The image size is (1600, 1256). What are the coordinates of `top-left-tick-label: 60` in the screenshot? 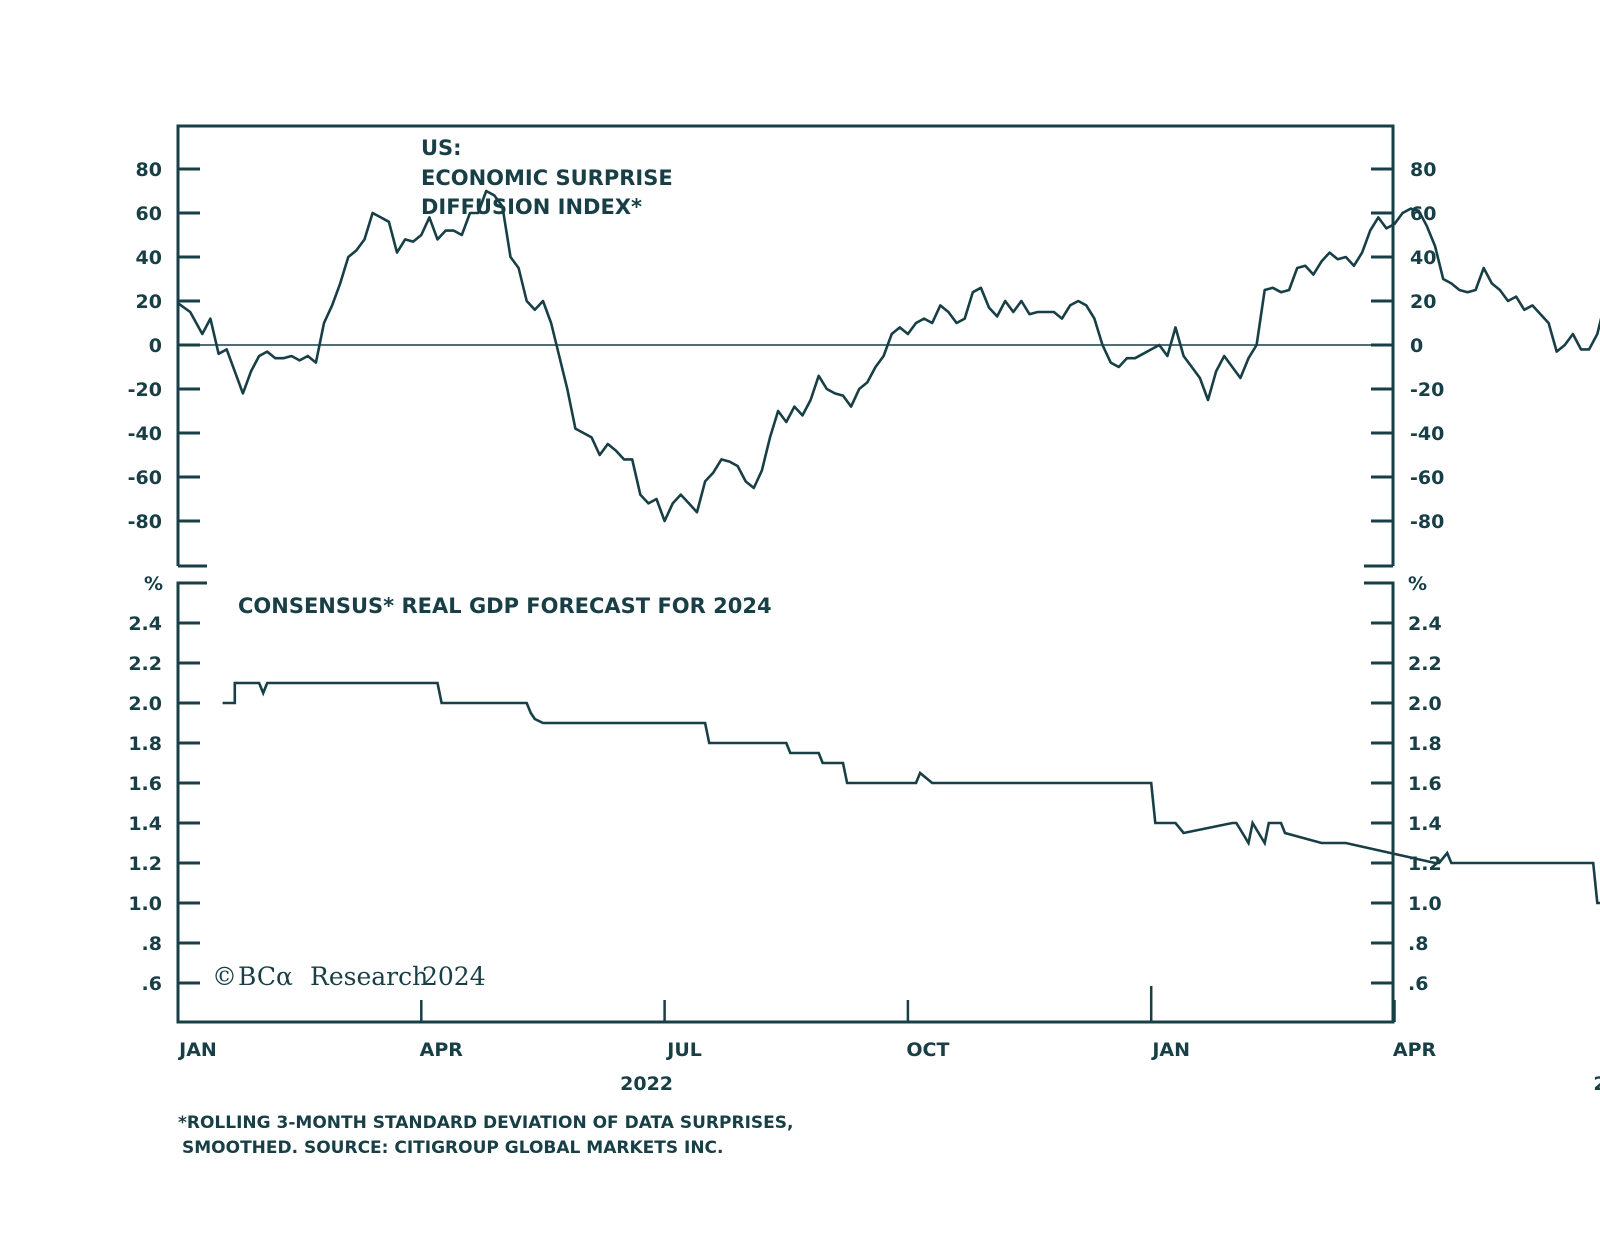 It's located at (149, 214).